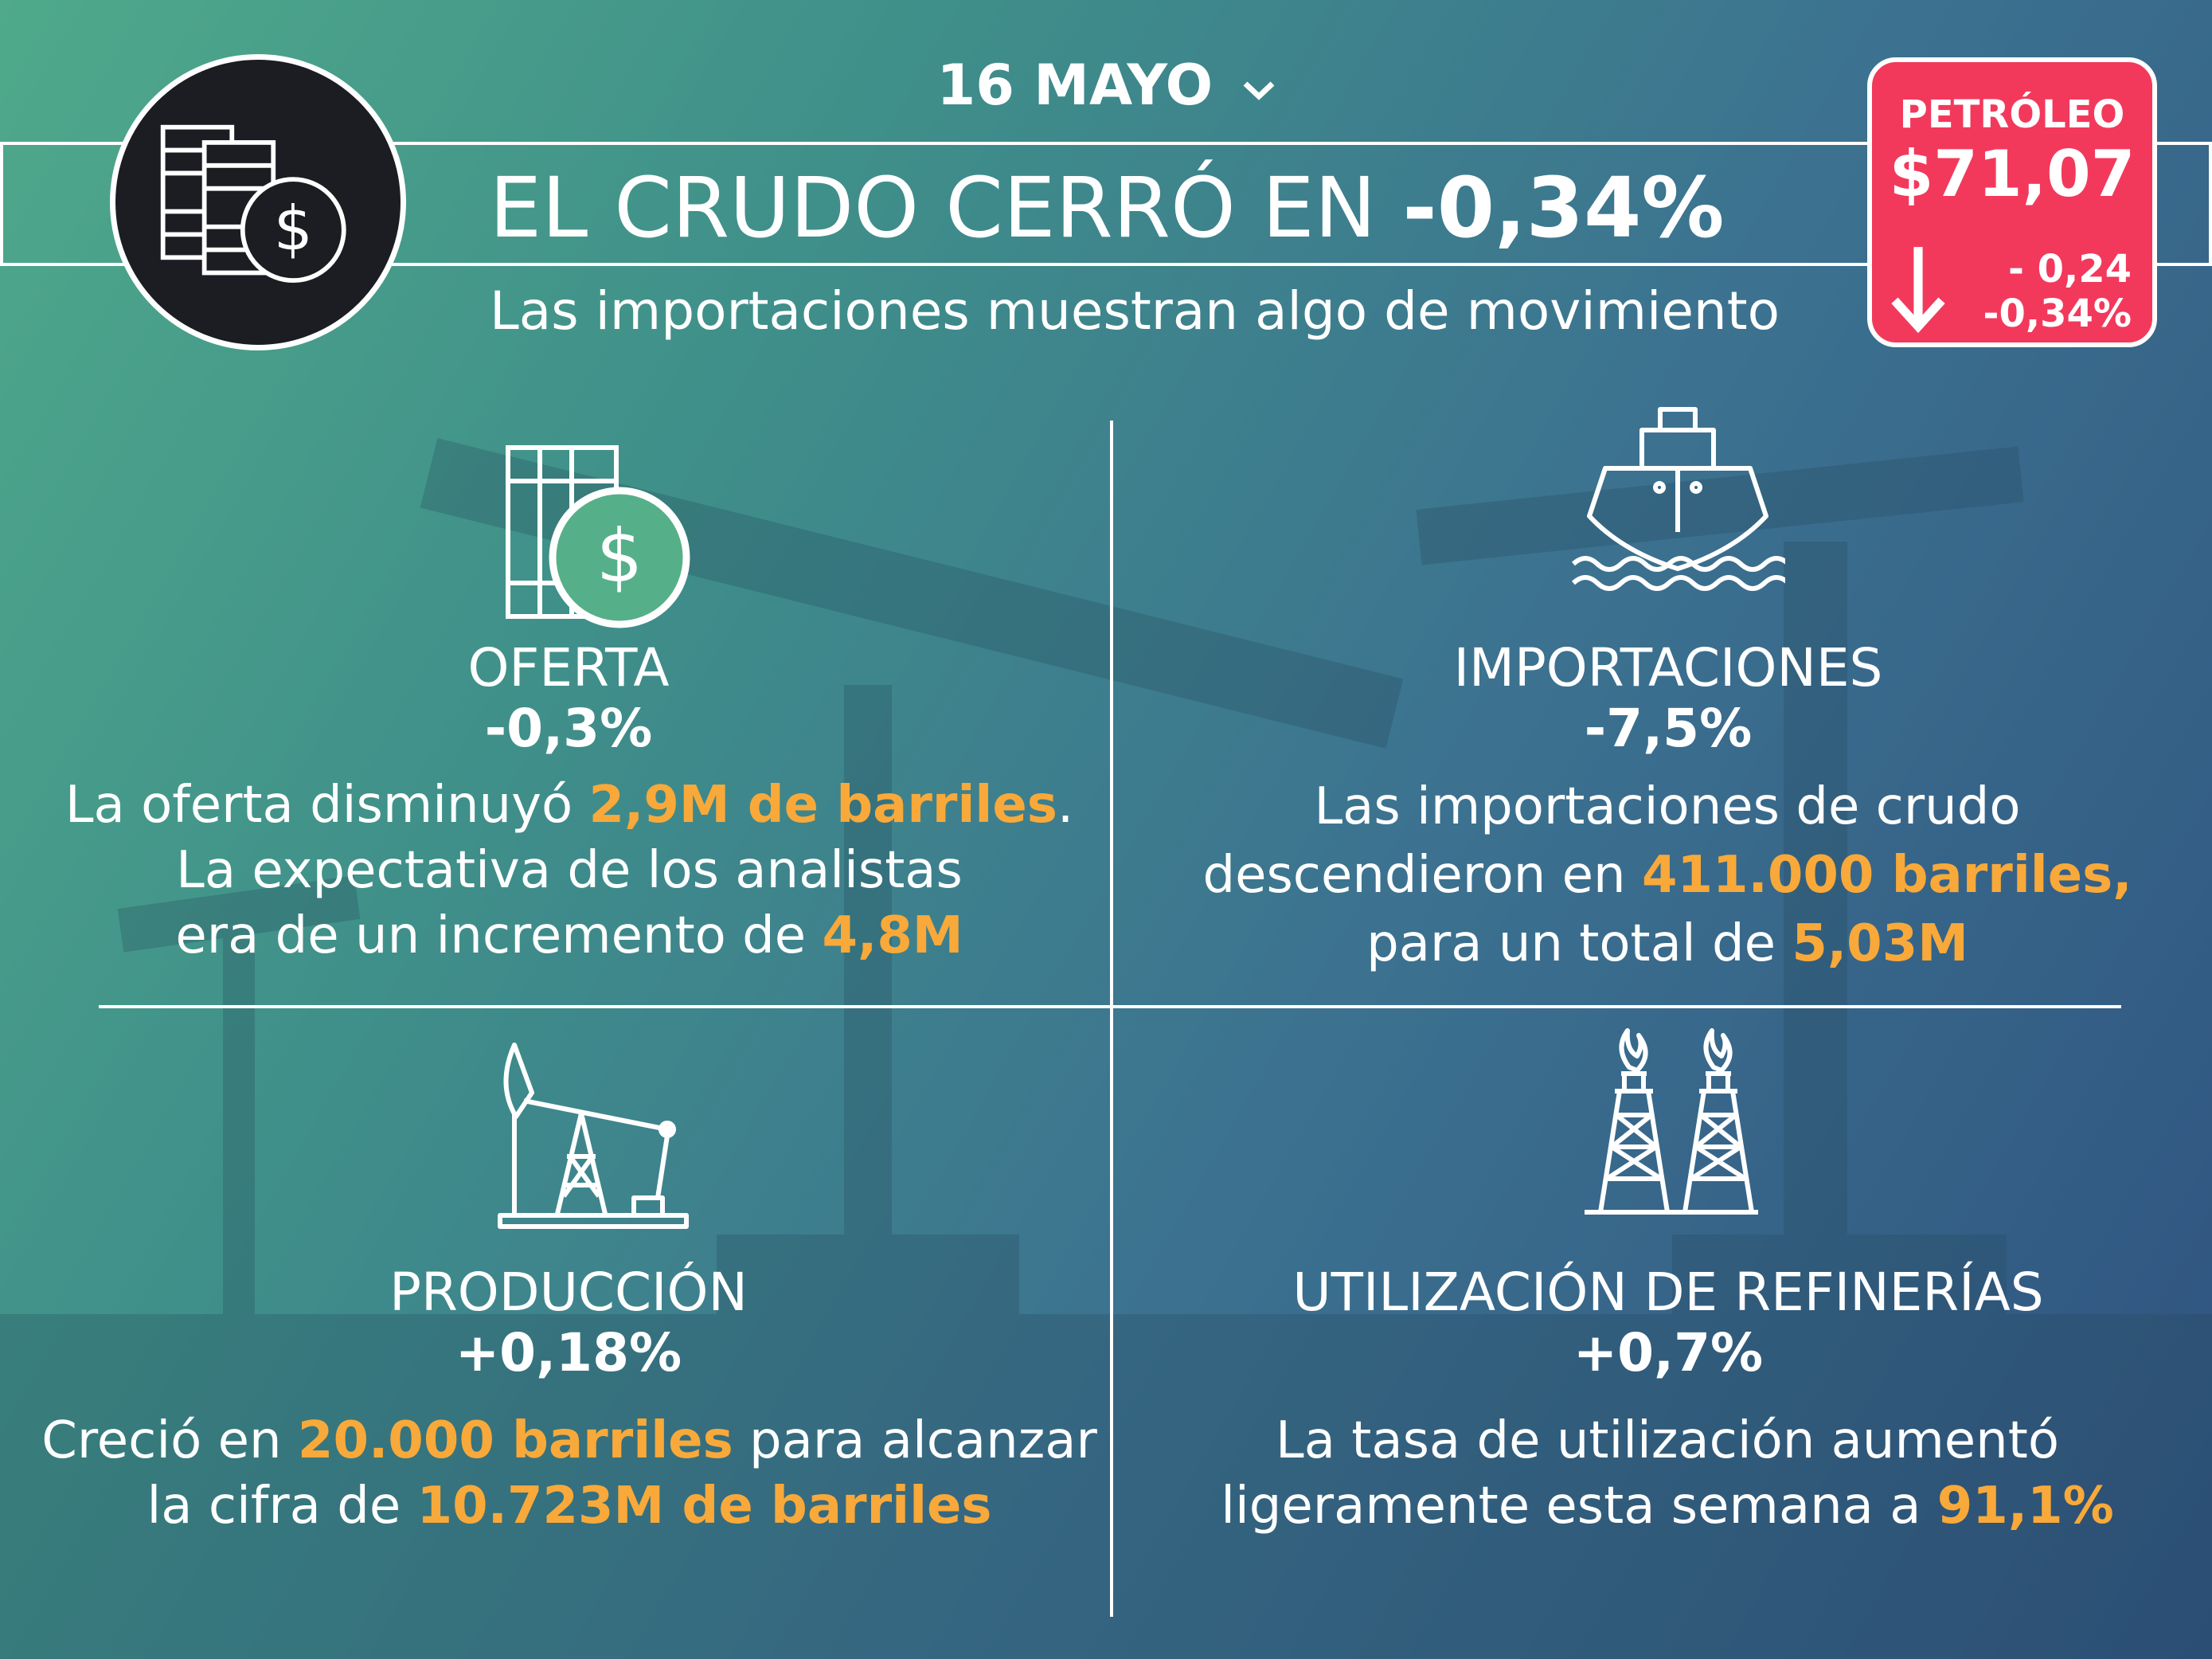  I want to click on grid-horizontal-divider, so click(1110, 1007).